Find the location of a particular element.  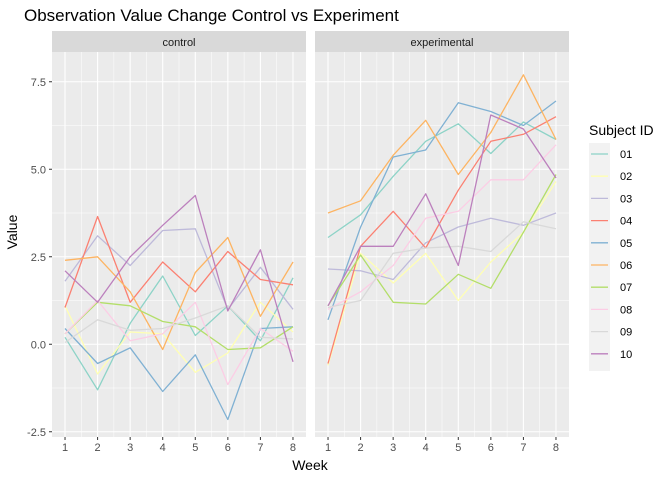

legend-key-background is located at coordinates (599, 257).